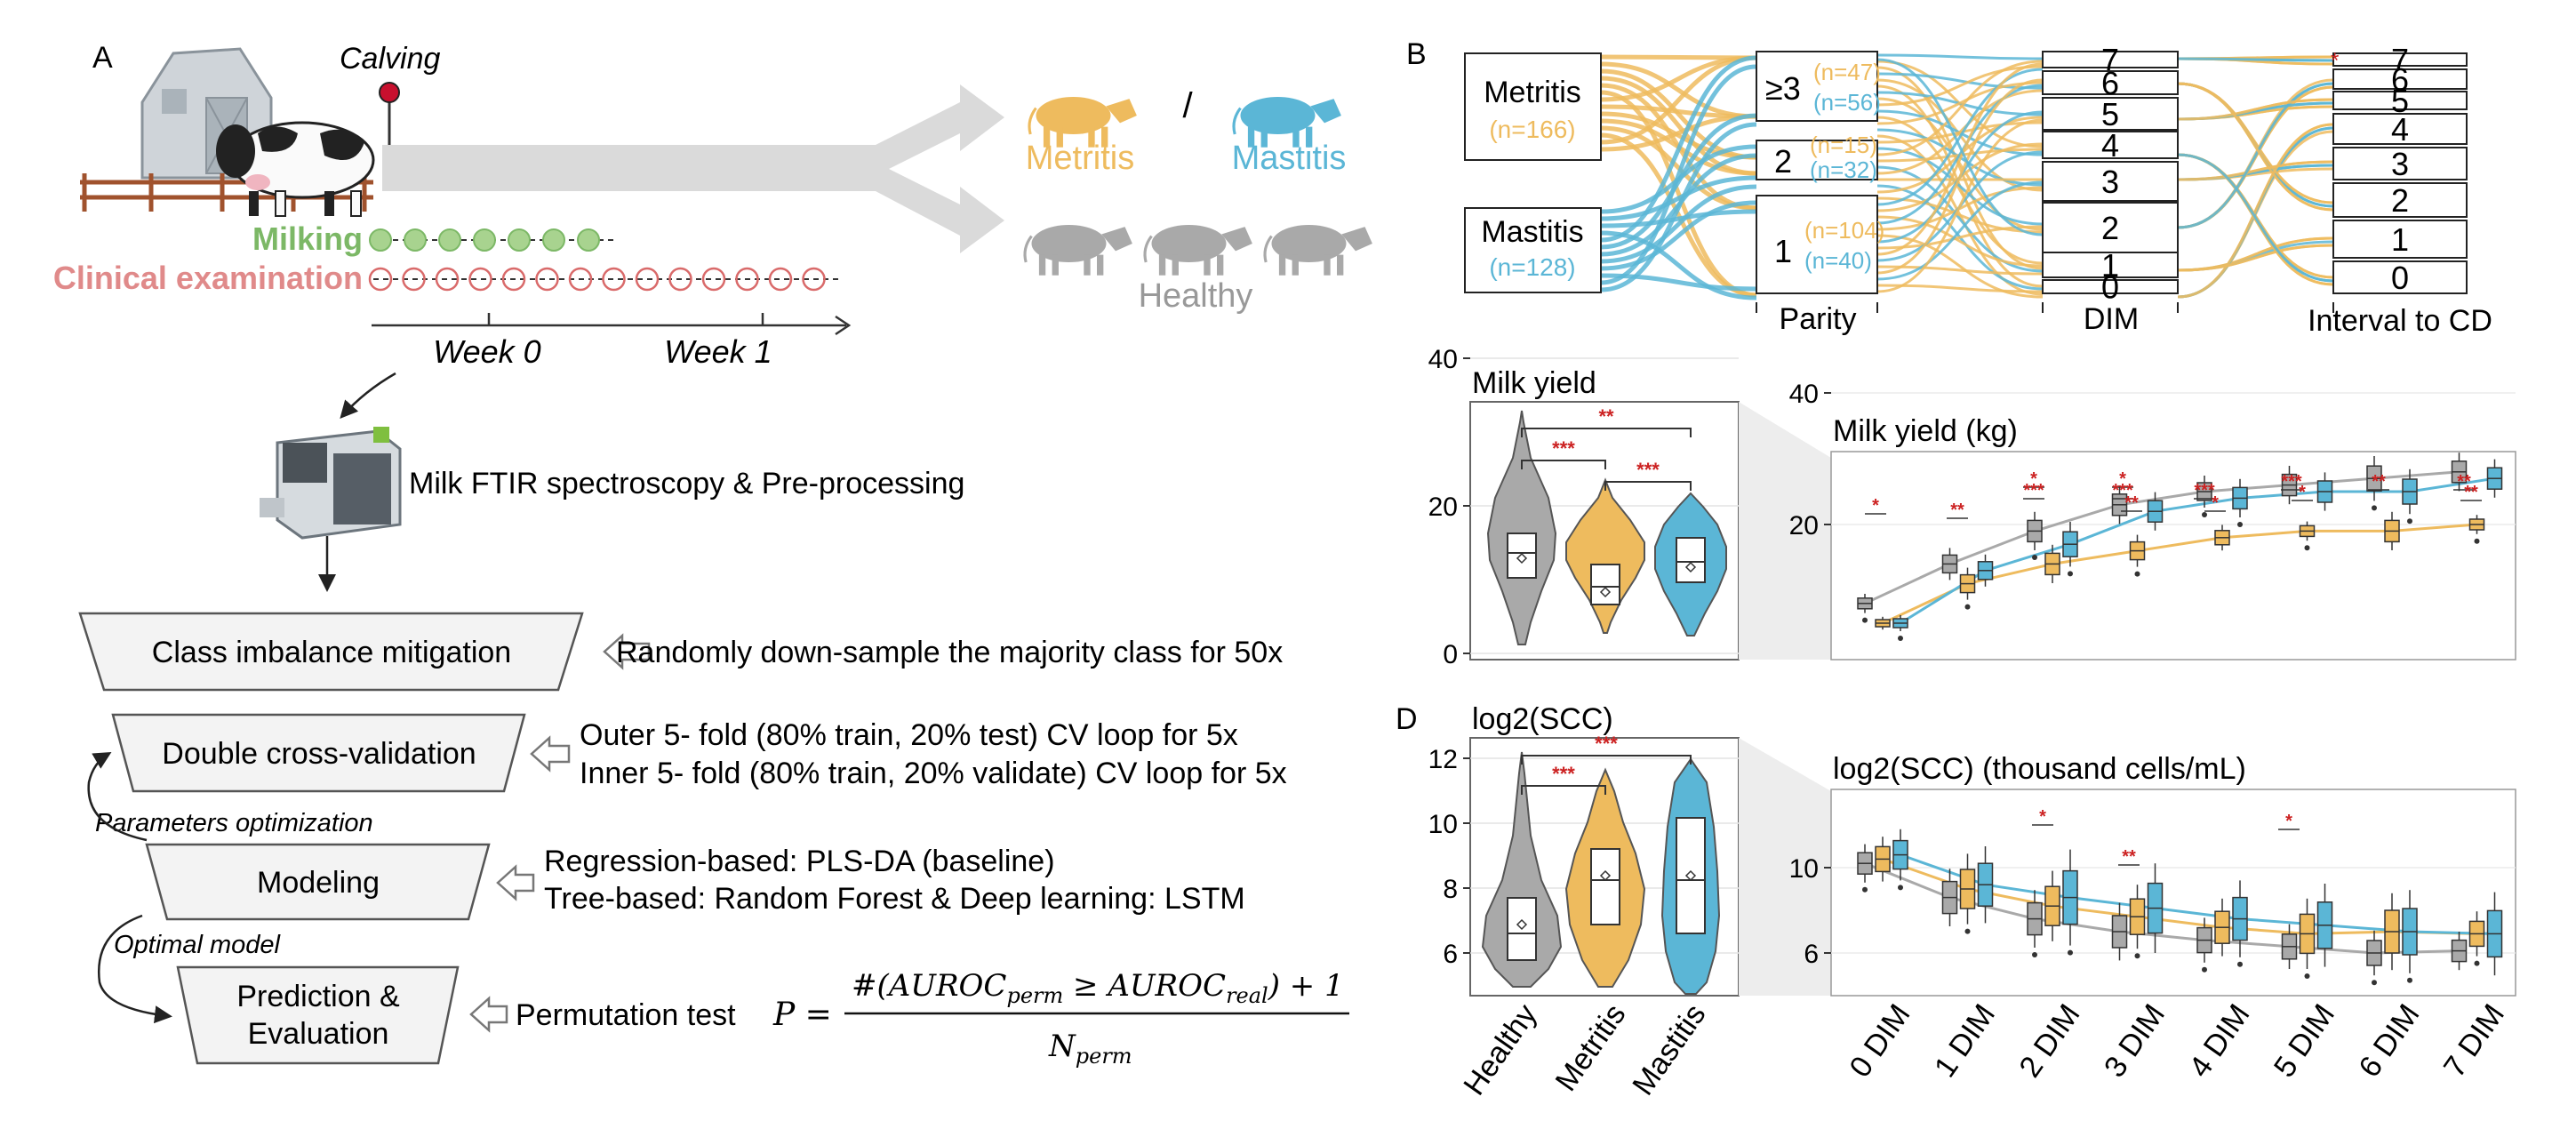  Describe the element at coordinates (1563, 448) in the screenshot. I see `sig-stars: ***` at that location.